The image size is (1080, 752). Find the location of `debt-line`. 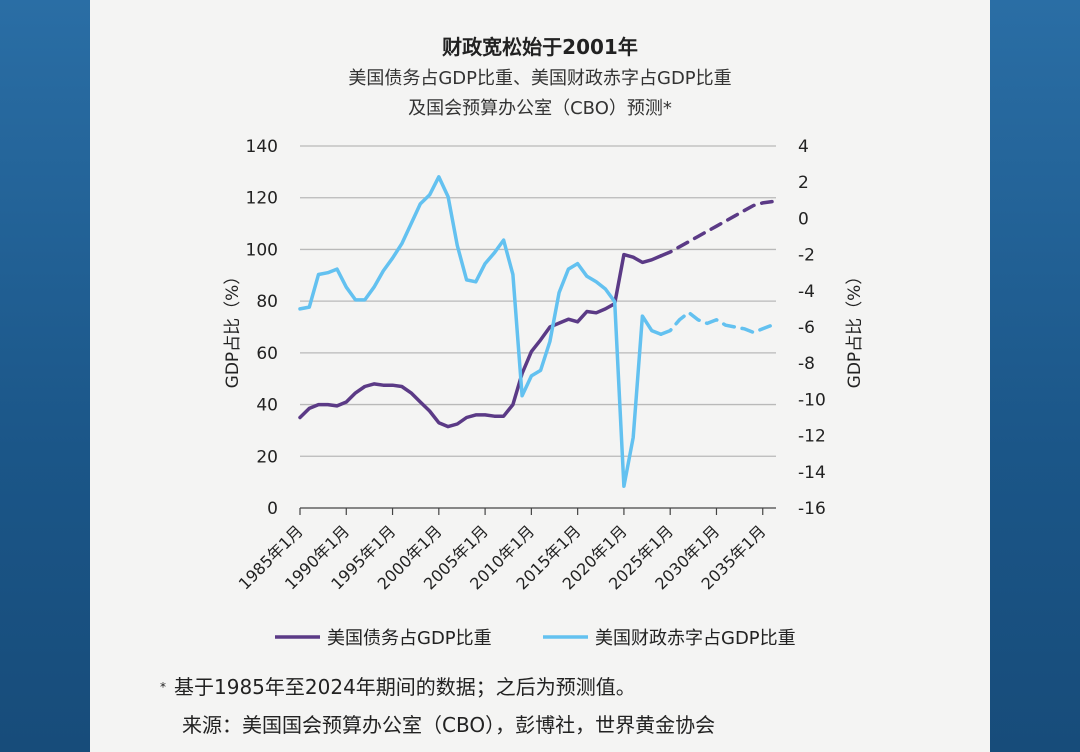

debt-line is located at coordinates (480, 340).